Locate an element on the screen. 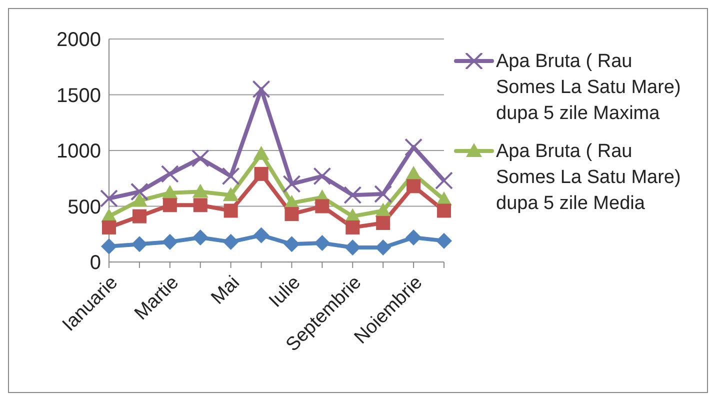 The height and width of the screenshot is (402, 719). y-tick-label: 500 is located at coordinates (84, 207).